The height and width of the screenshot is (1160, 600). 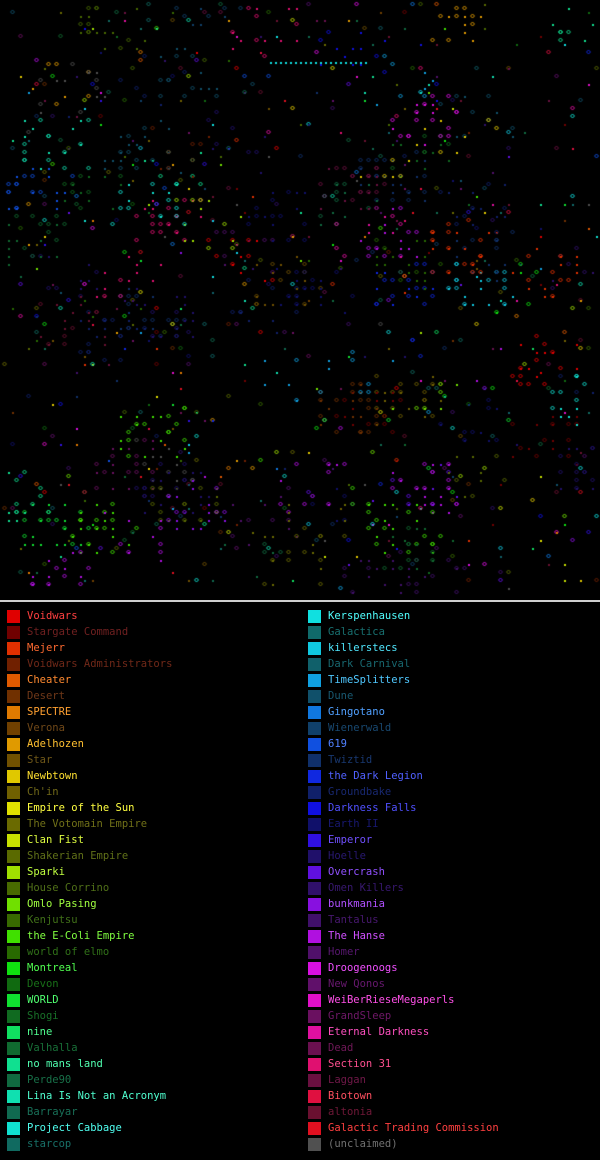 I want to click on legend-entry: Homer, so click(x=454, y=952).